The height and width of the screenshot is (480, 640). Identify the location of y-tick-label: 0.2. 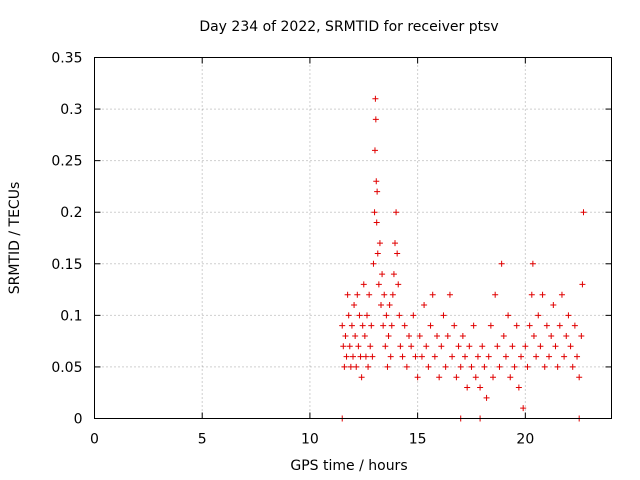
(71, 213).